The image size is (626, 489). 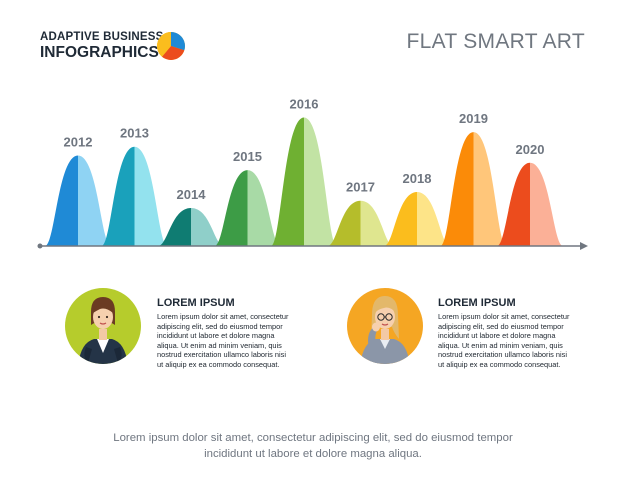 What do you see at coordinates (457, 189) in the screenshot?
I see `bar-2019-left` at bounding box center [457, 189].